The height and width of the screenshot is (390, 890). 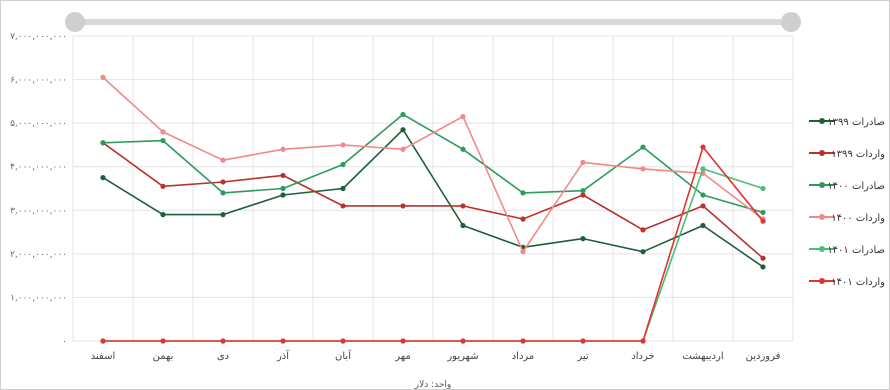 I want to click on legend-item: صادرات ۱۴۰۰, so click(x=847, y=186).